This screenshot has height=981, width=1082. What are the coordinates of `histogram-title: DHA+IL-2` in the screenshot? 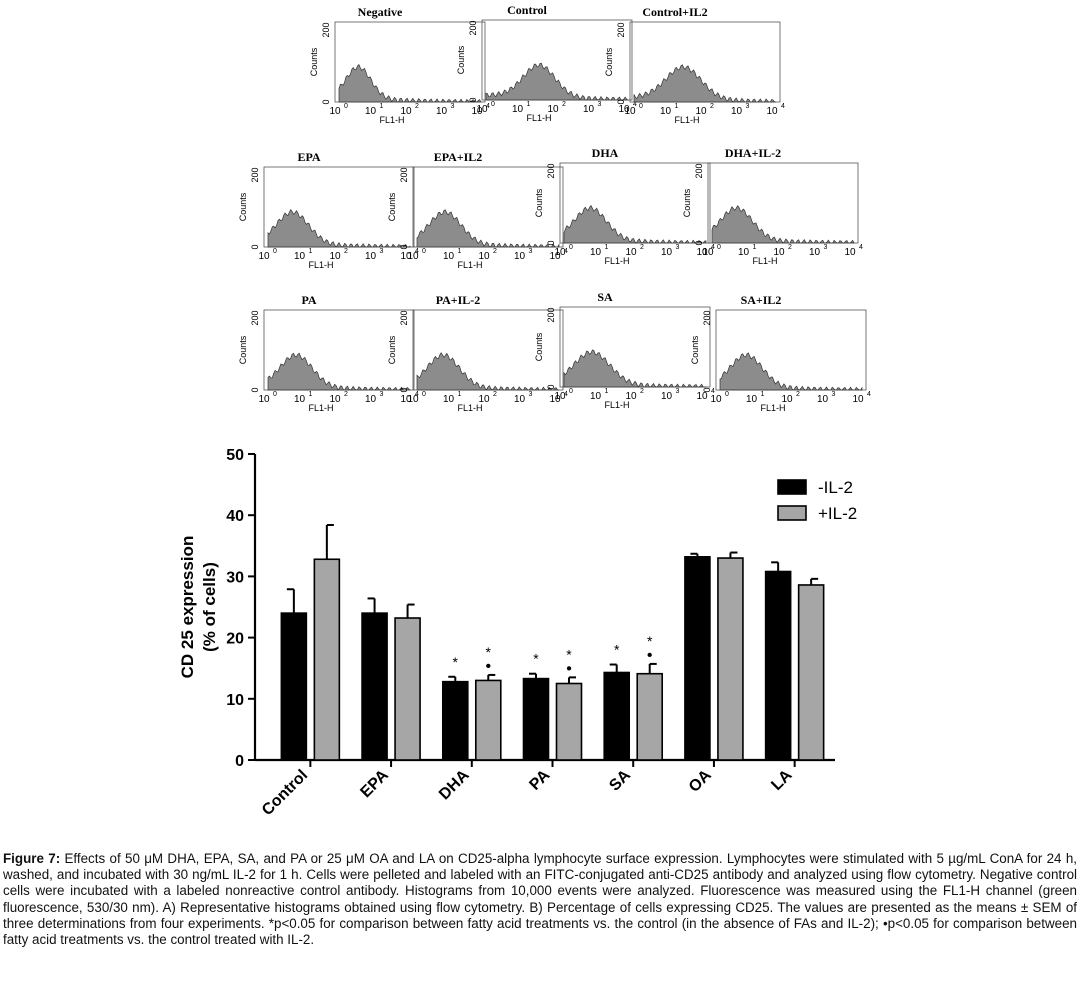 It's located at (753, 153).